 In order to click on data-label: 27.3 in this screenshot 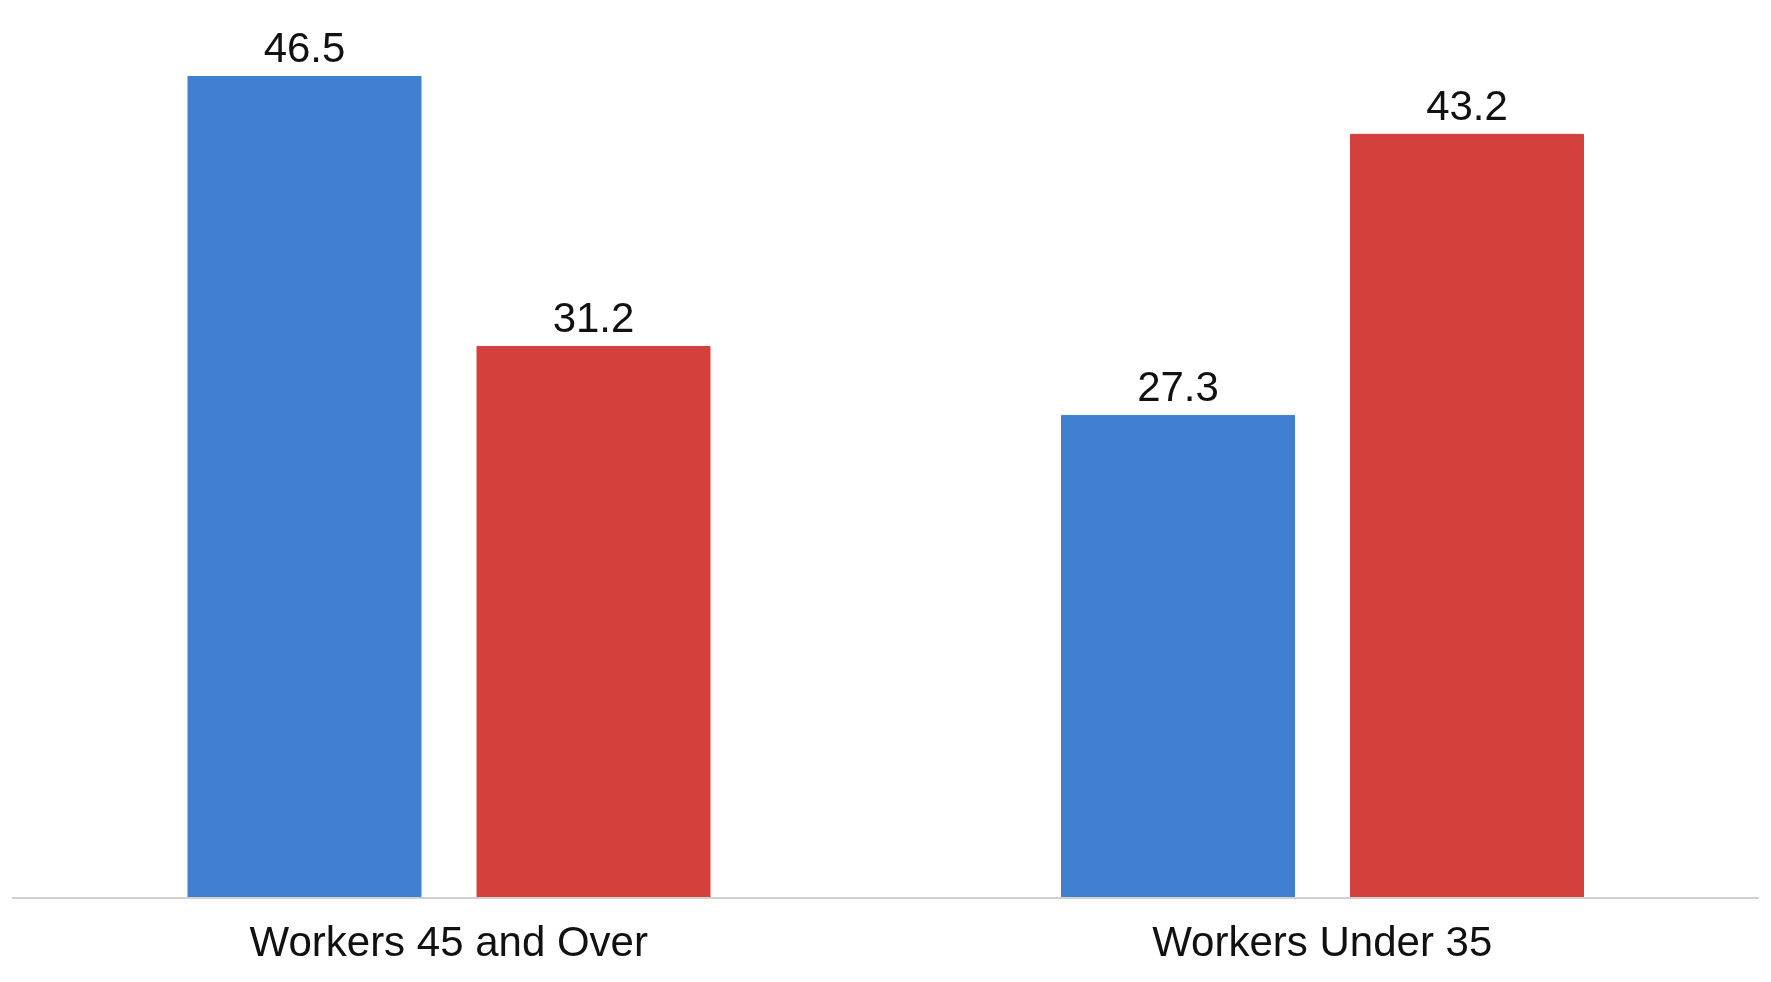, I will do `click(1178, 387)`.